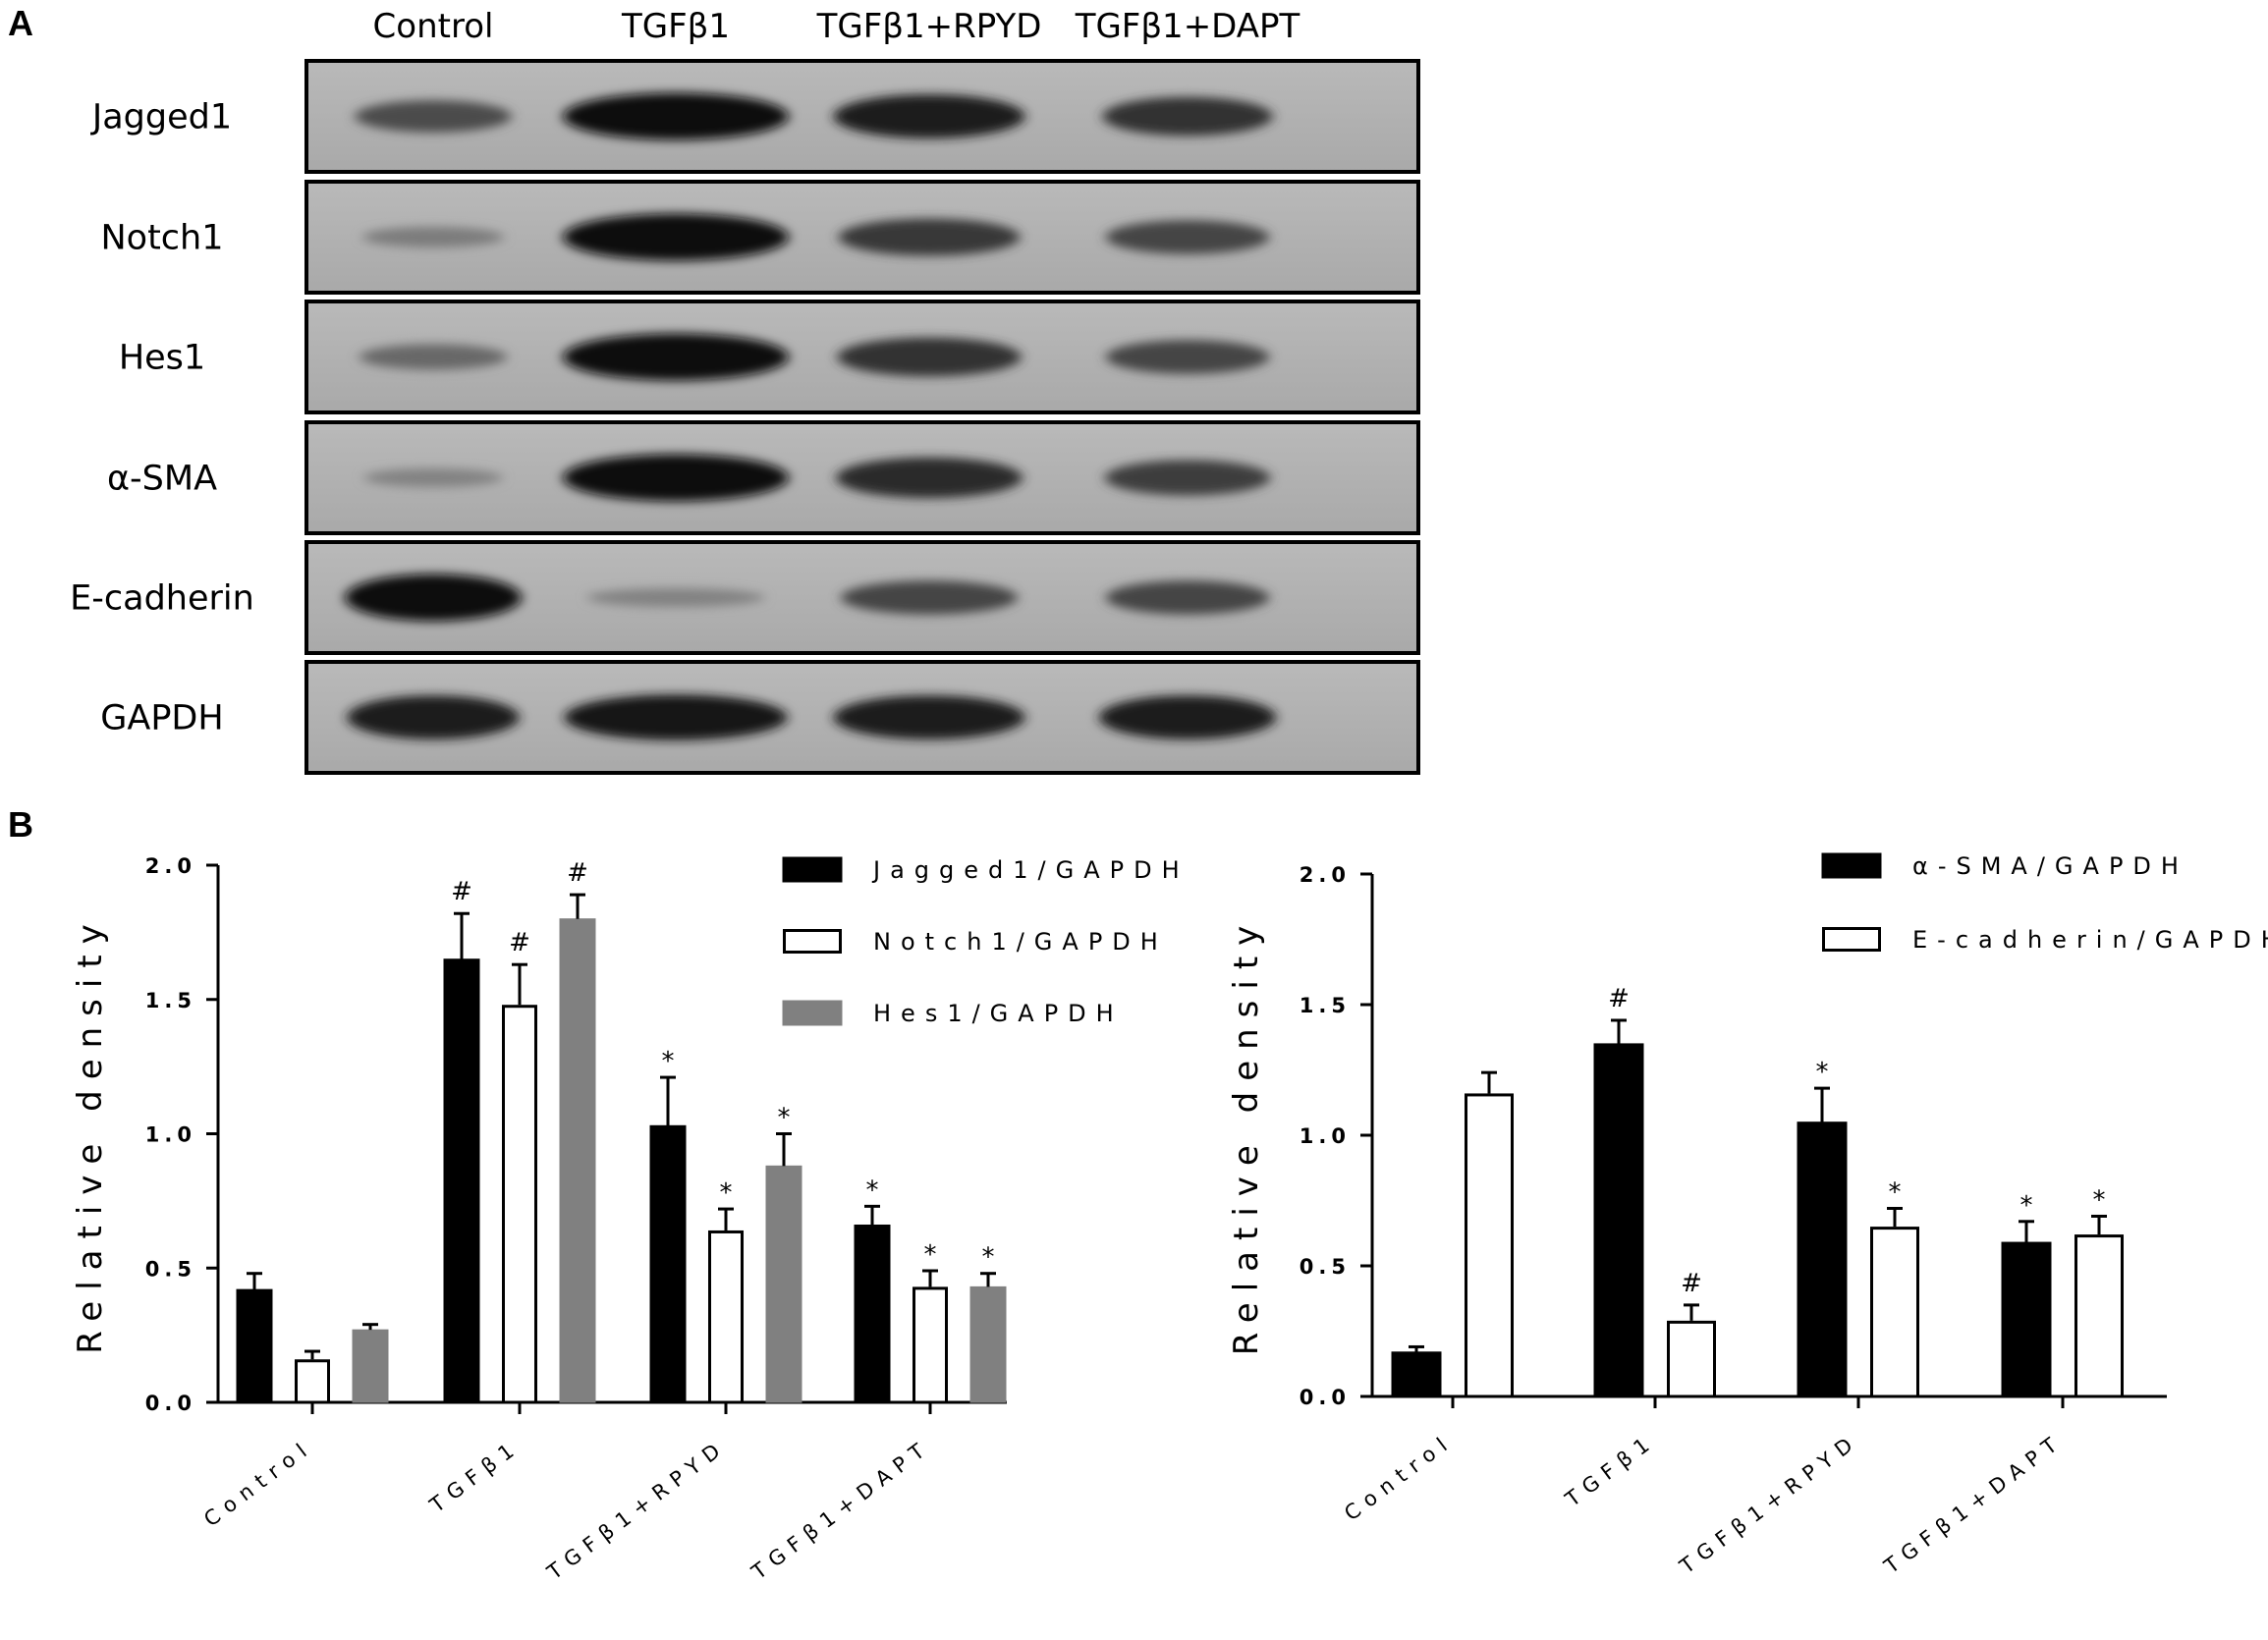  I want to click on blot-row: E-cadherin, so click(745, 597).